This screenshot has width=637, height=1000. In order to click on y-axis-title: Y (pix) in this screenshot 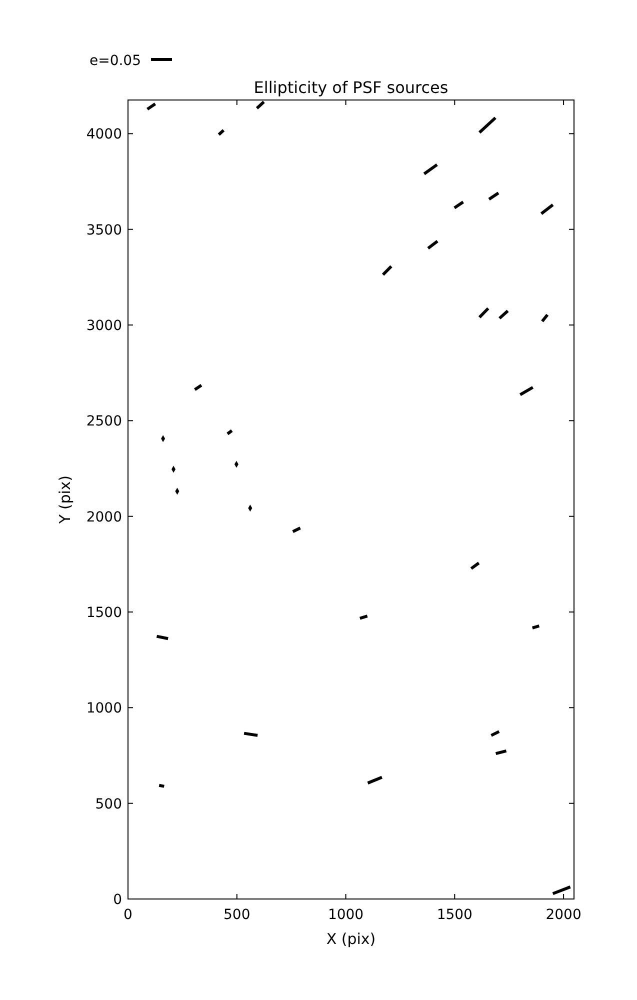, I will do `click(65, 500)`.